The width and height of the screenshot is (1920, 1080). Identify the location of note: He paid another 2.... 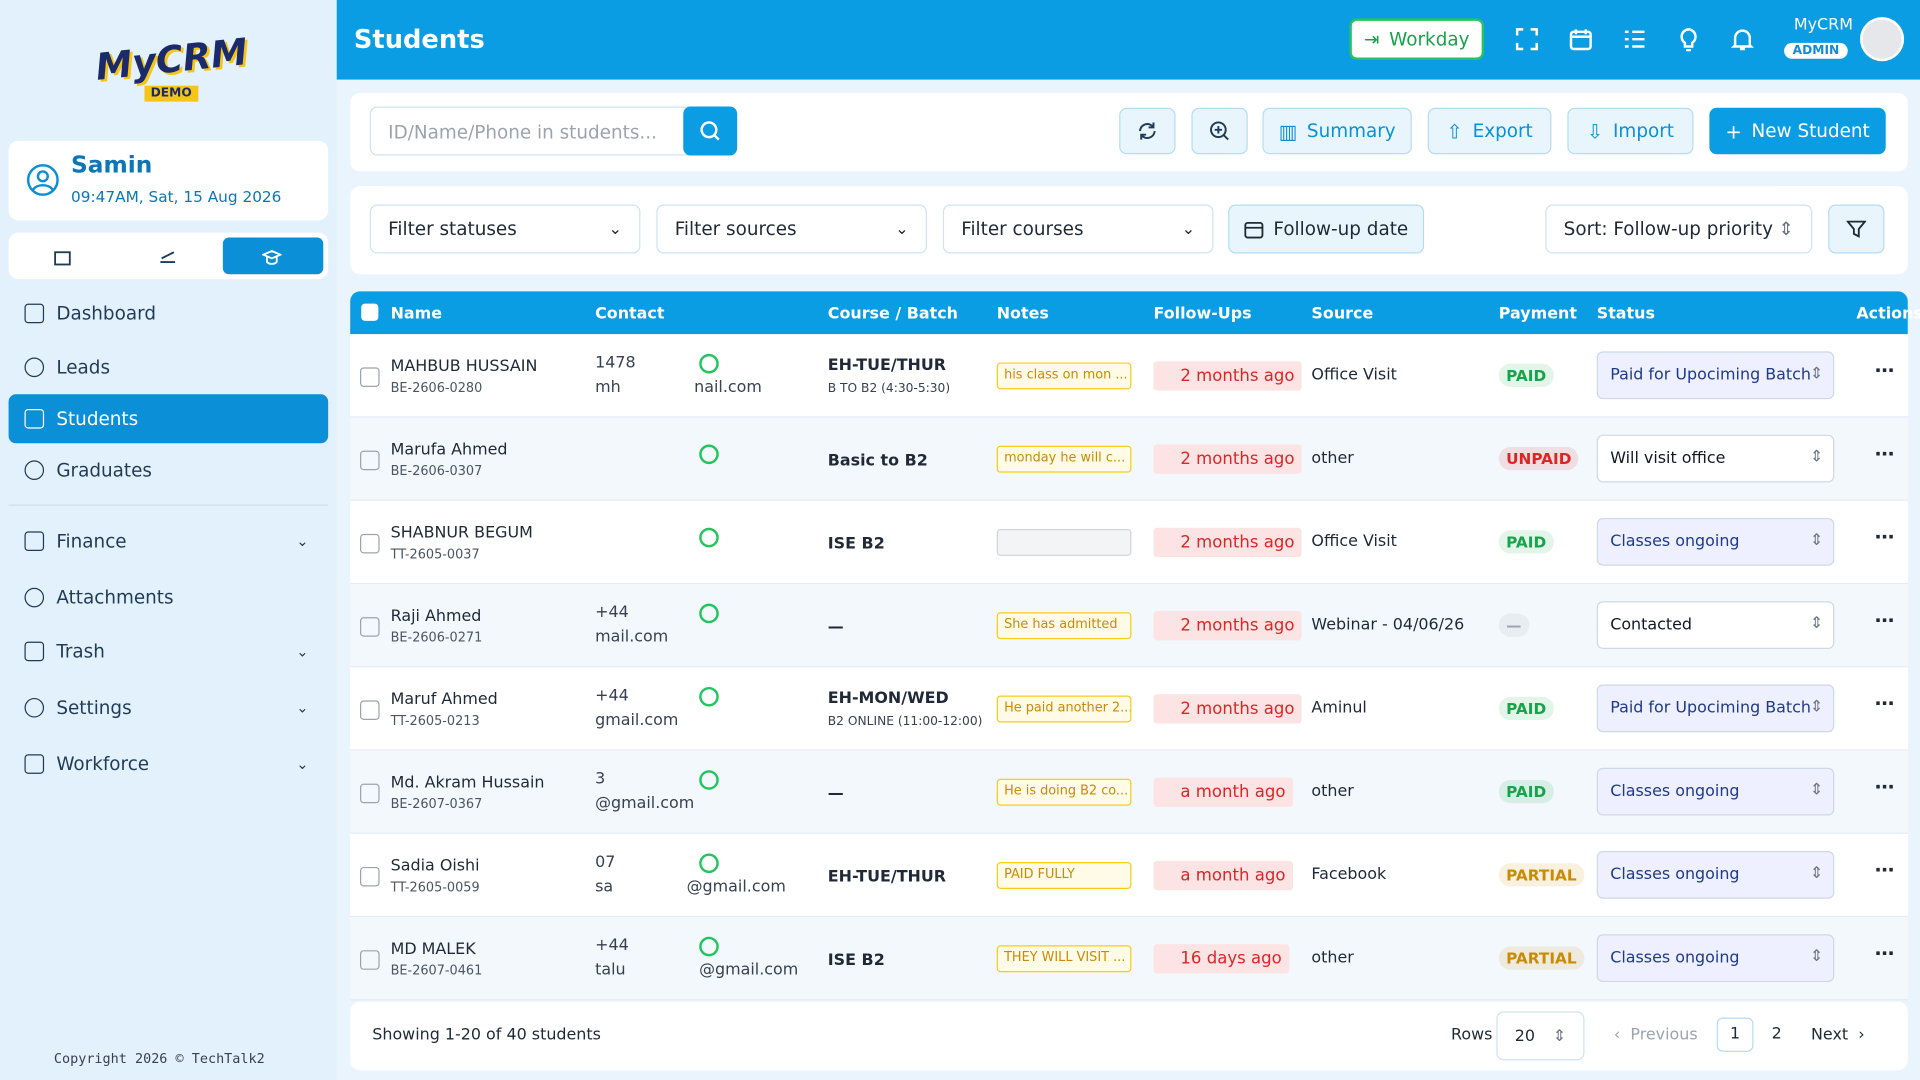
(1064, 709).